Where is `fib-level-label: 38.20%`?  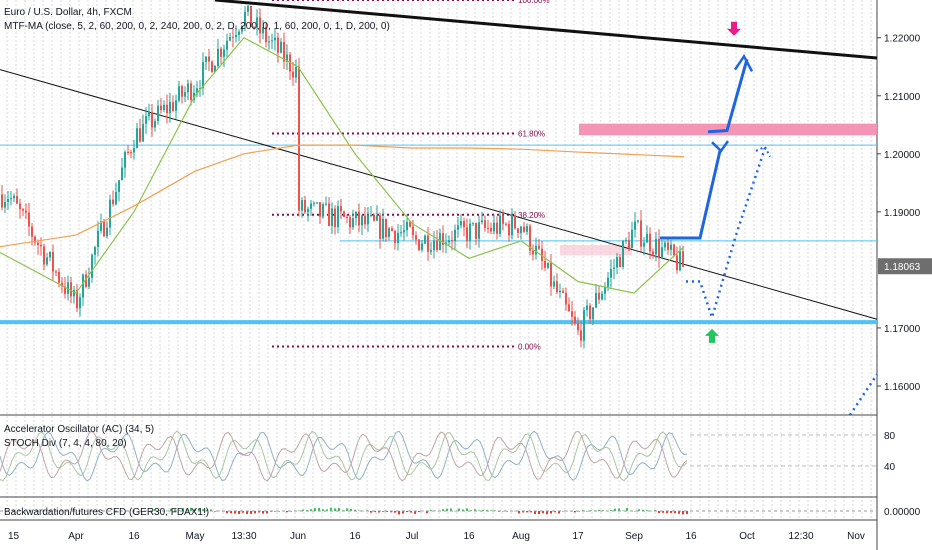
fib-level-label: 38.20% is located at coordinates (531, 215).